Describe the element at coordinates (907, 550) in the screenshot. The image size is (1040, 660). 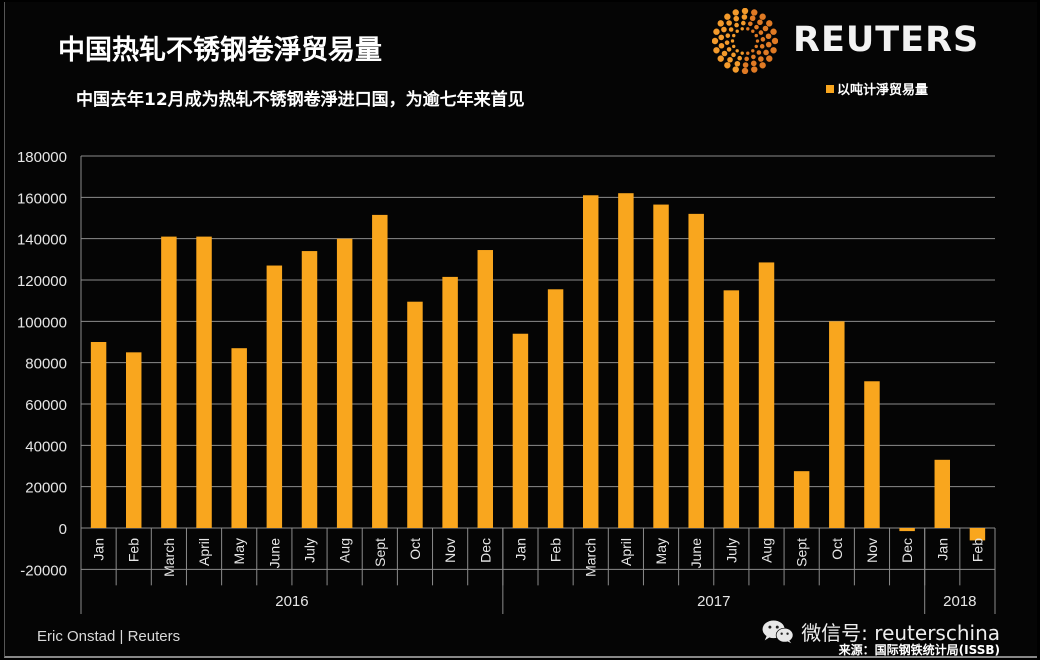
I see `x-tick-label: Dec` at that location.